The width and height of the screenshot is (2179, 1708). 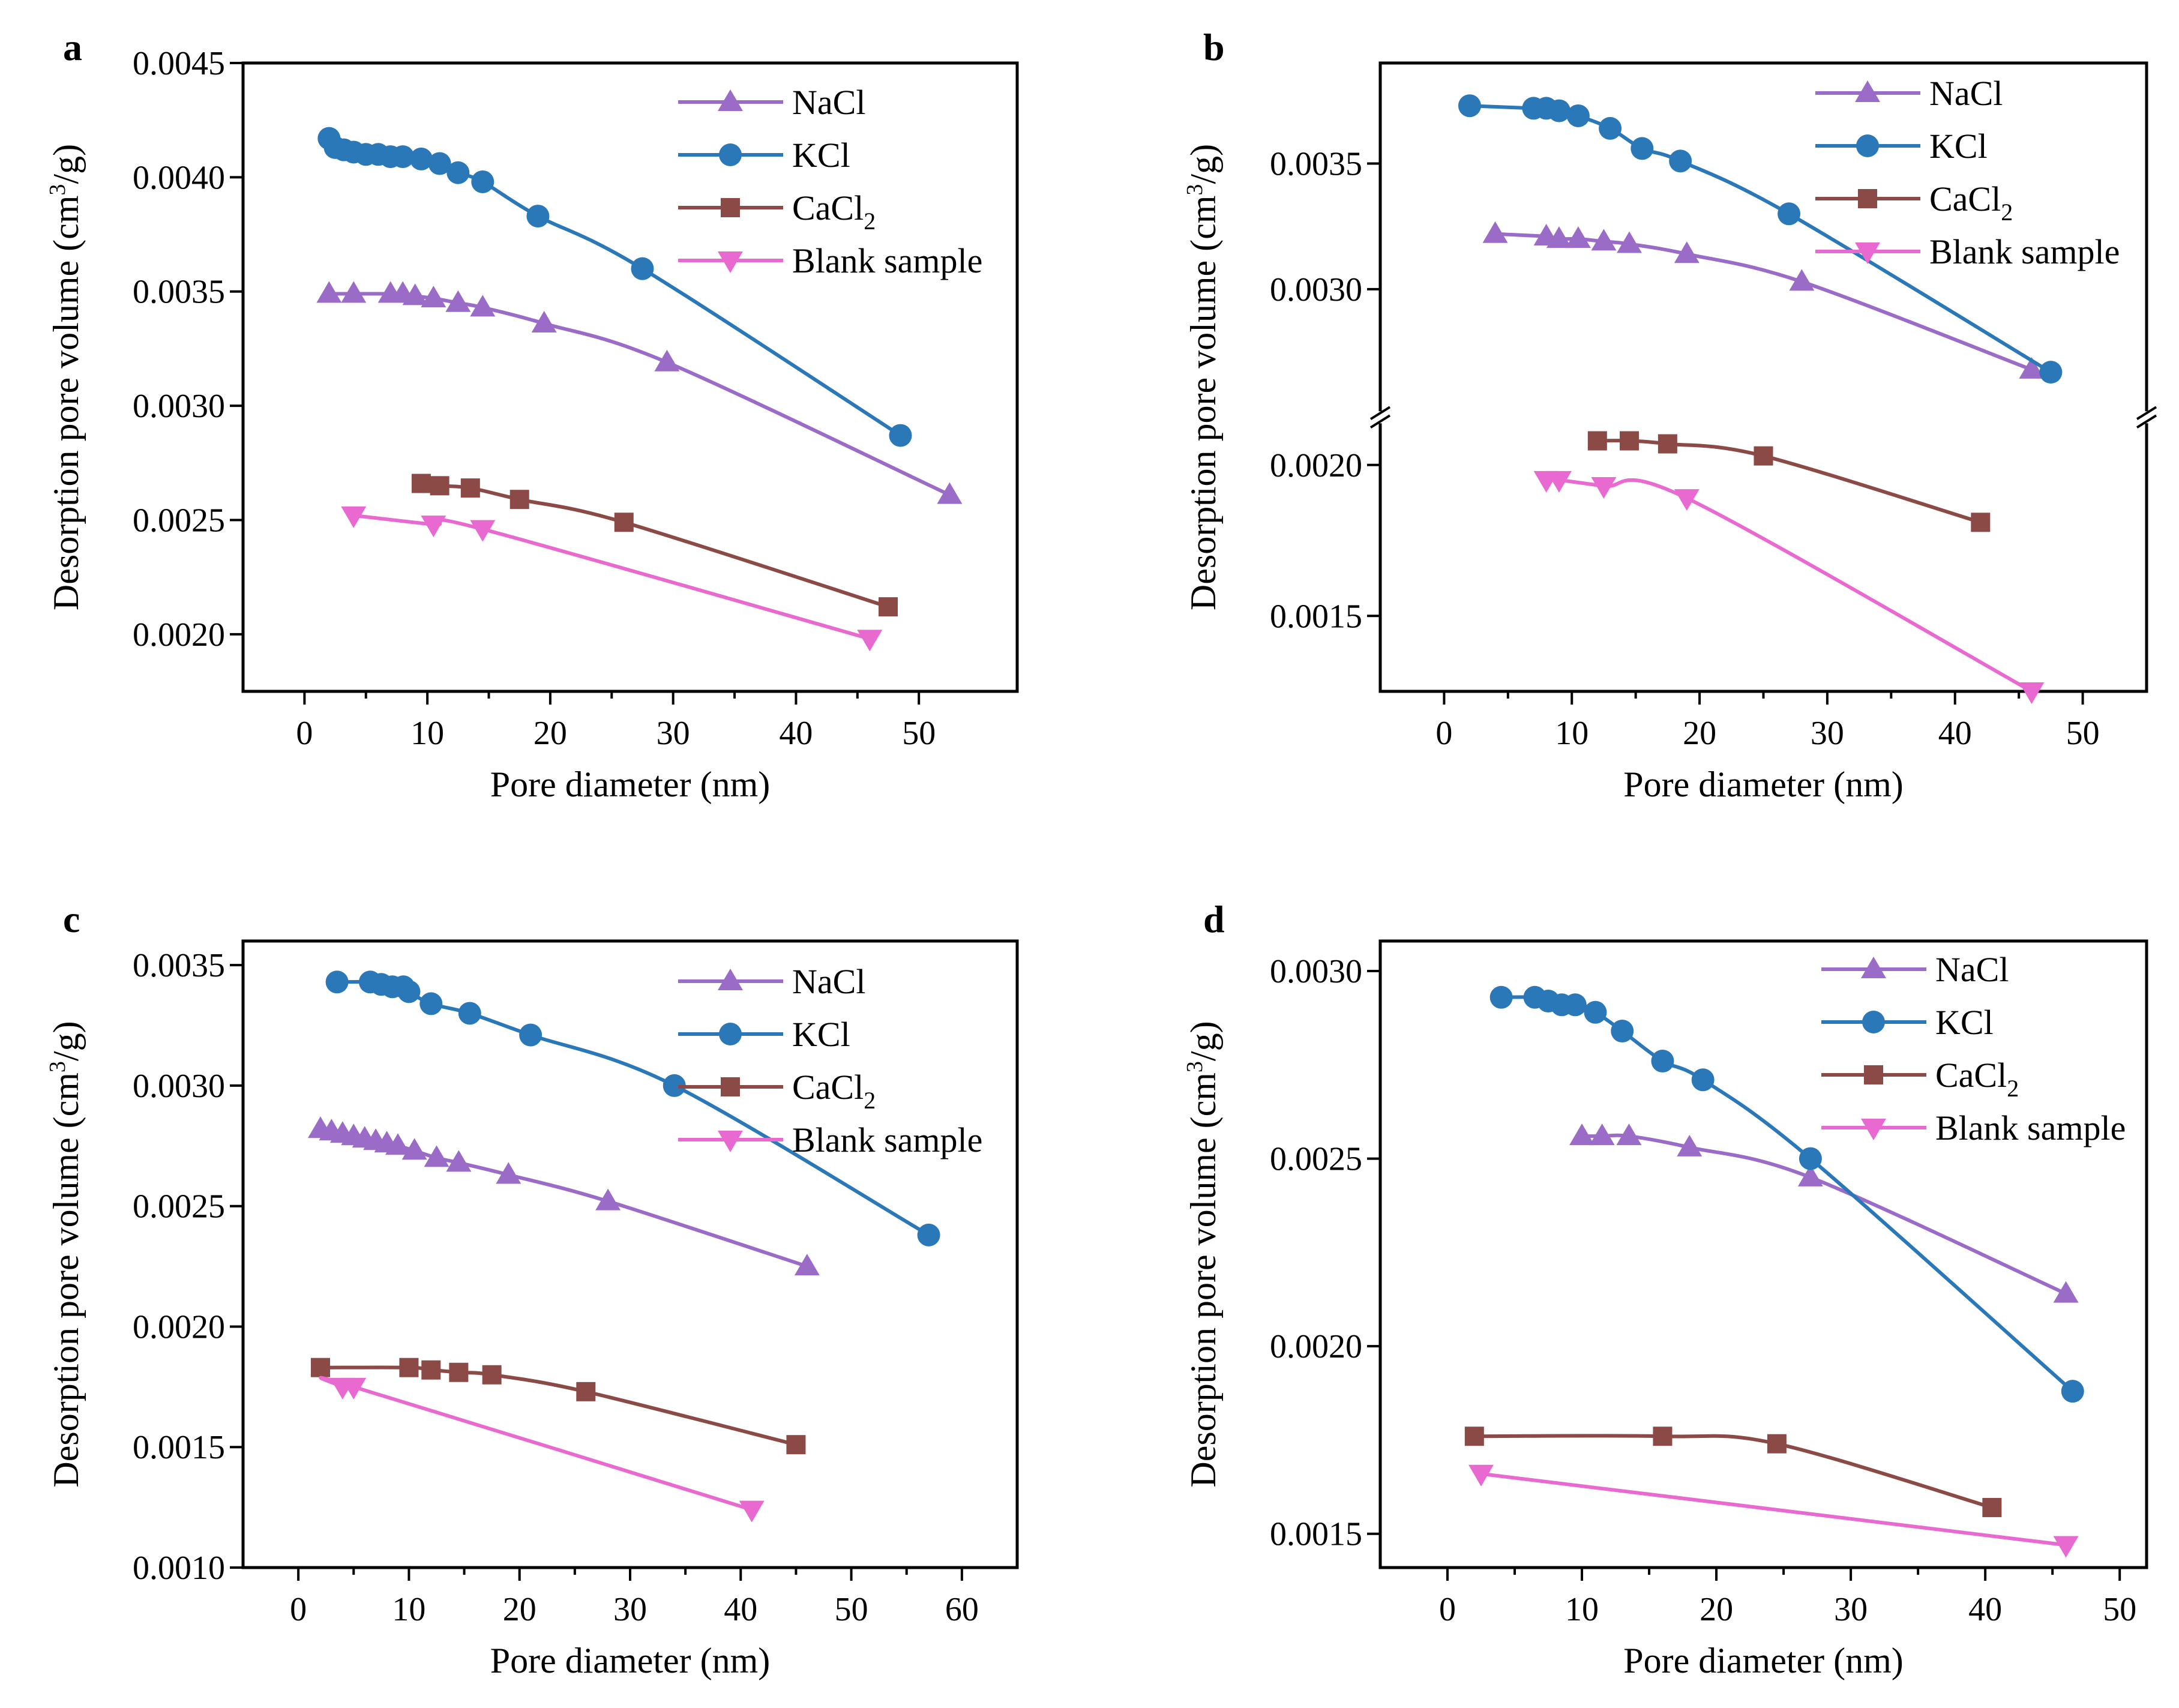 What do you see at coordinates (1971, 1075) in the screenshot?
I see `legend-label-base: CaCl` at bounding box center [1971, 1075].